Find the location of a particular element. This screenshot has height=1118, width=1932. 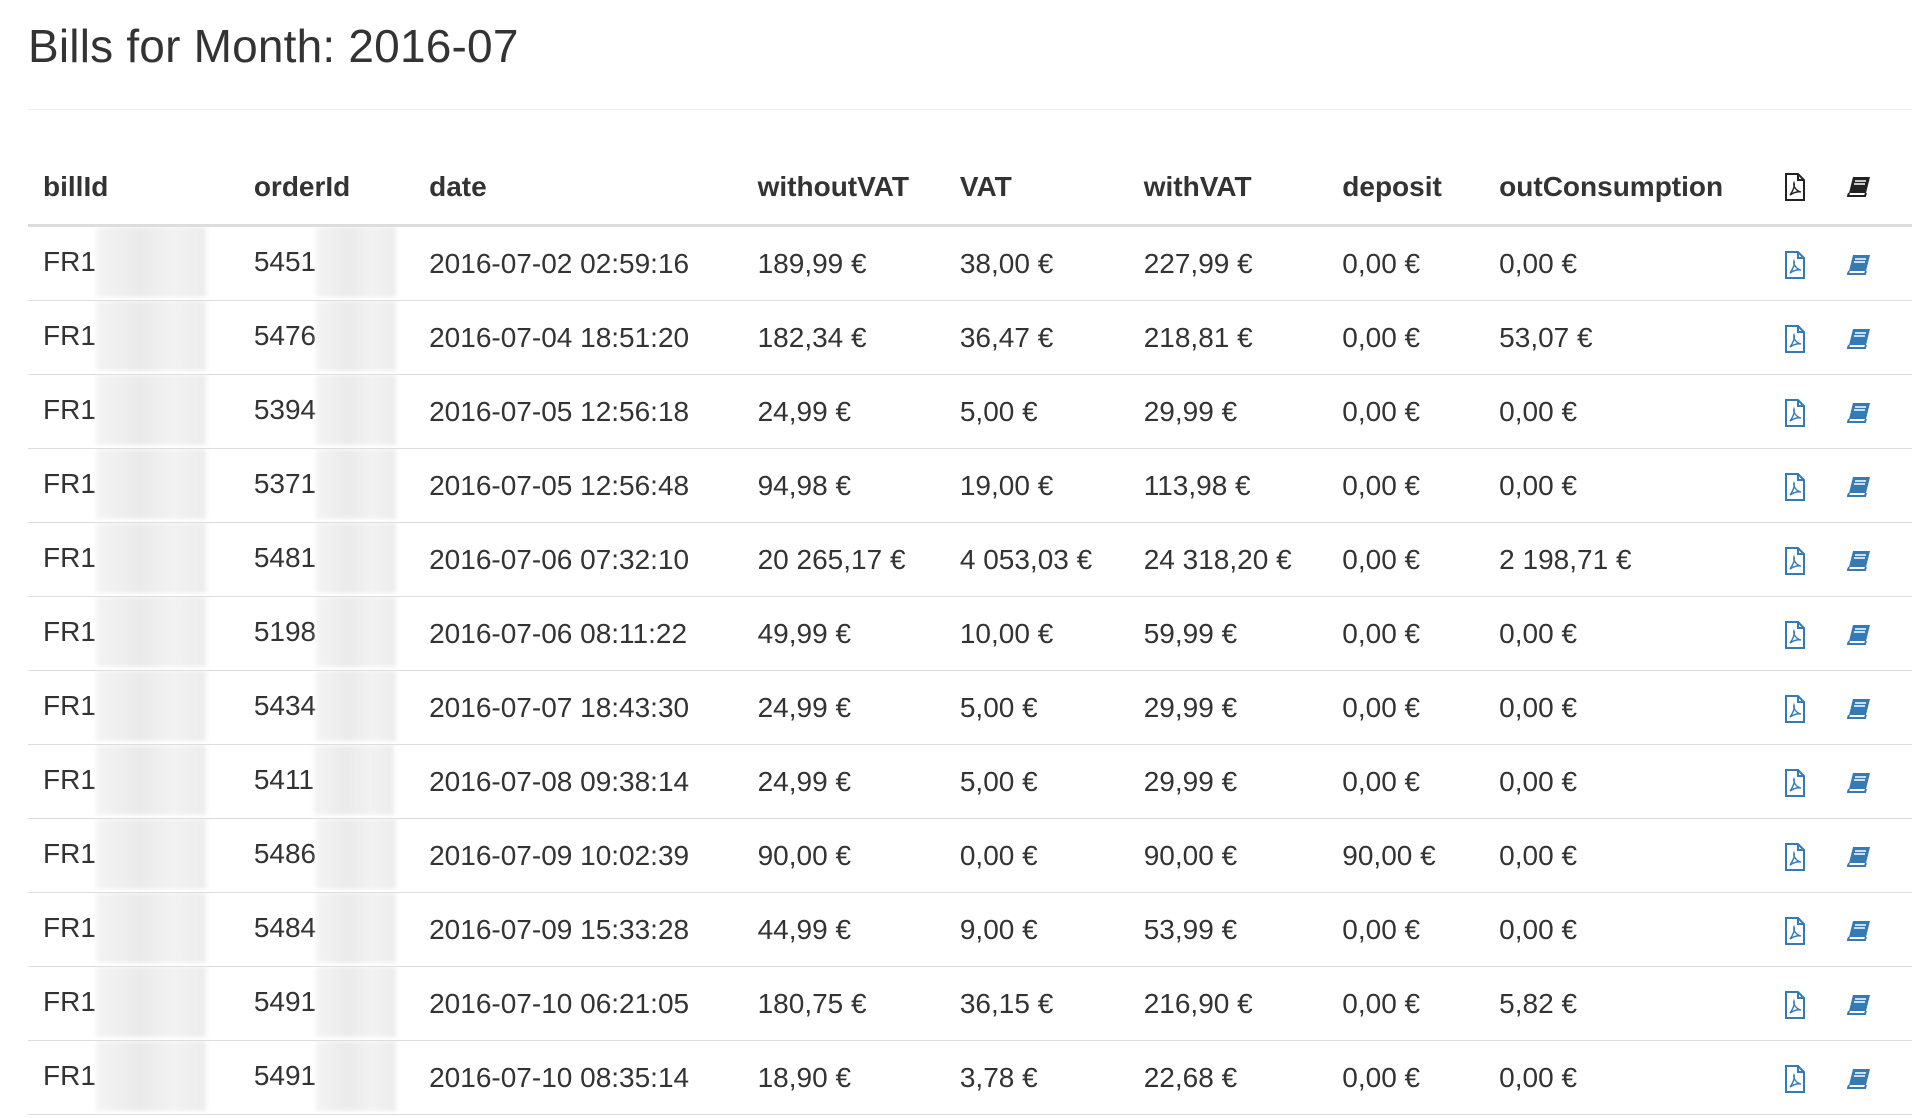

order-id-text: 5451 is located at coordinates (285, 261).